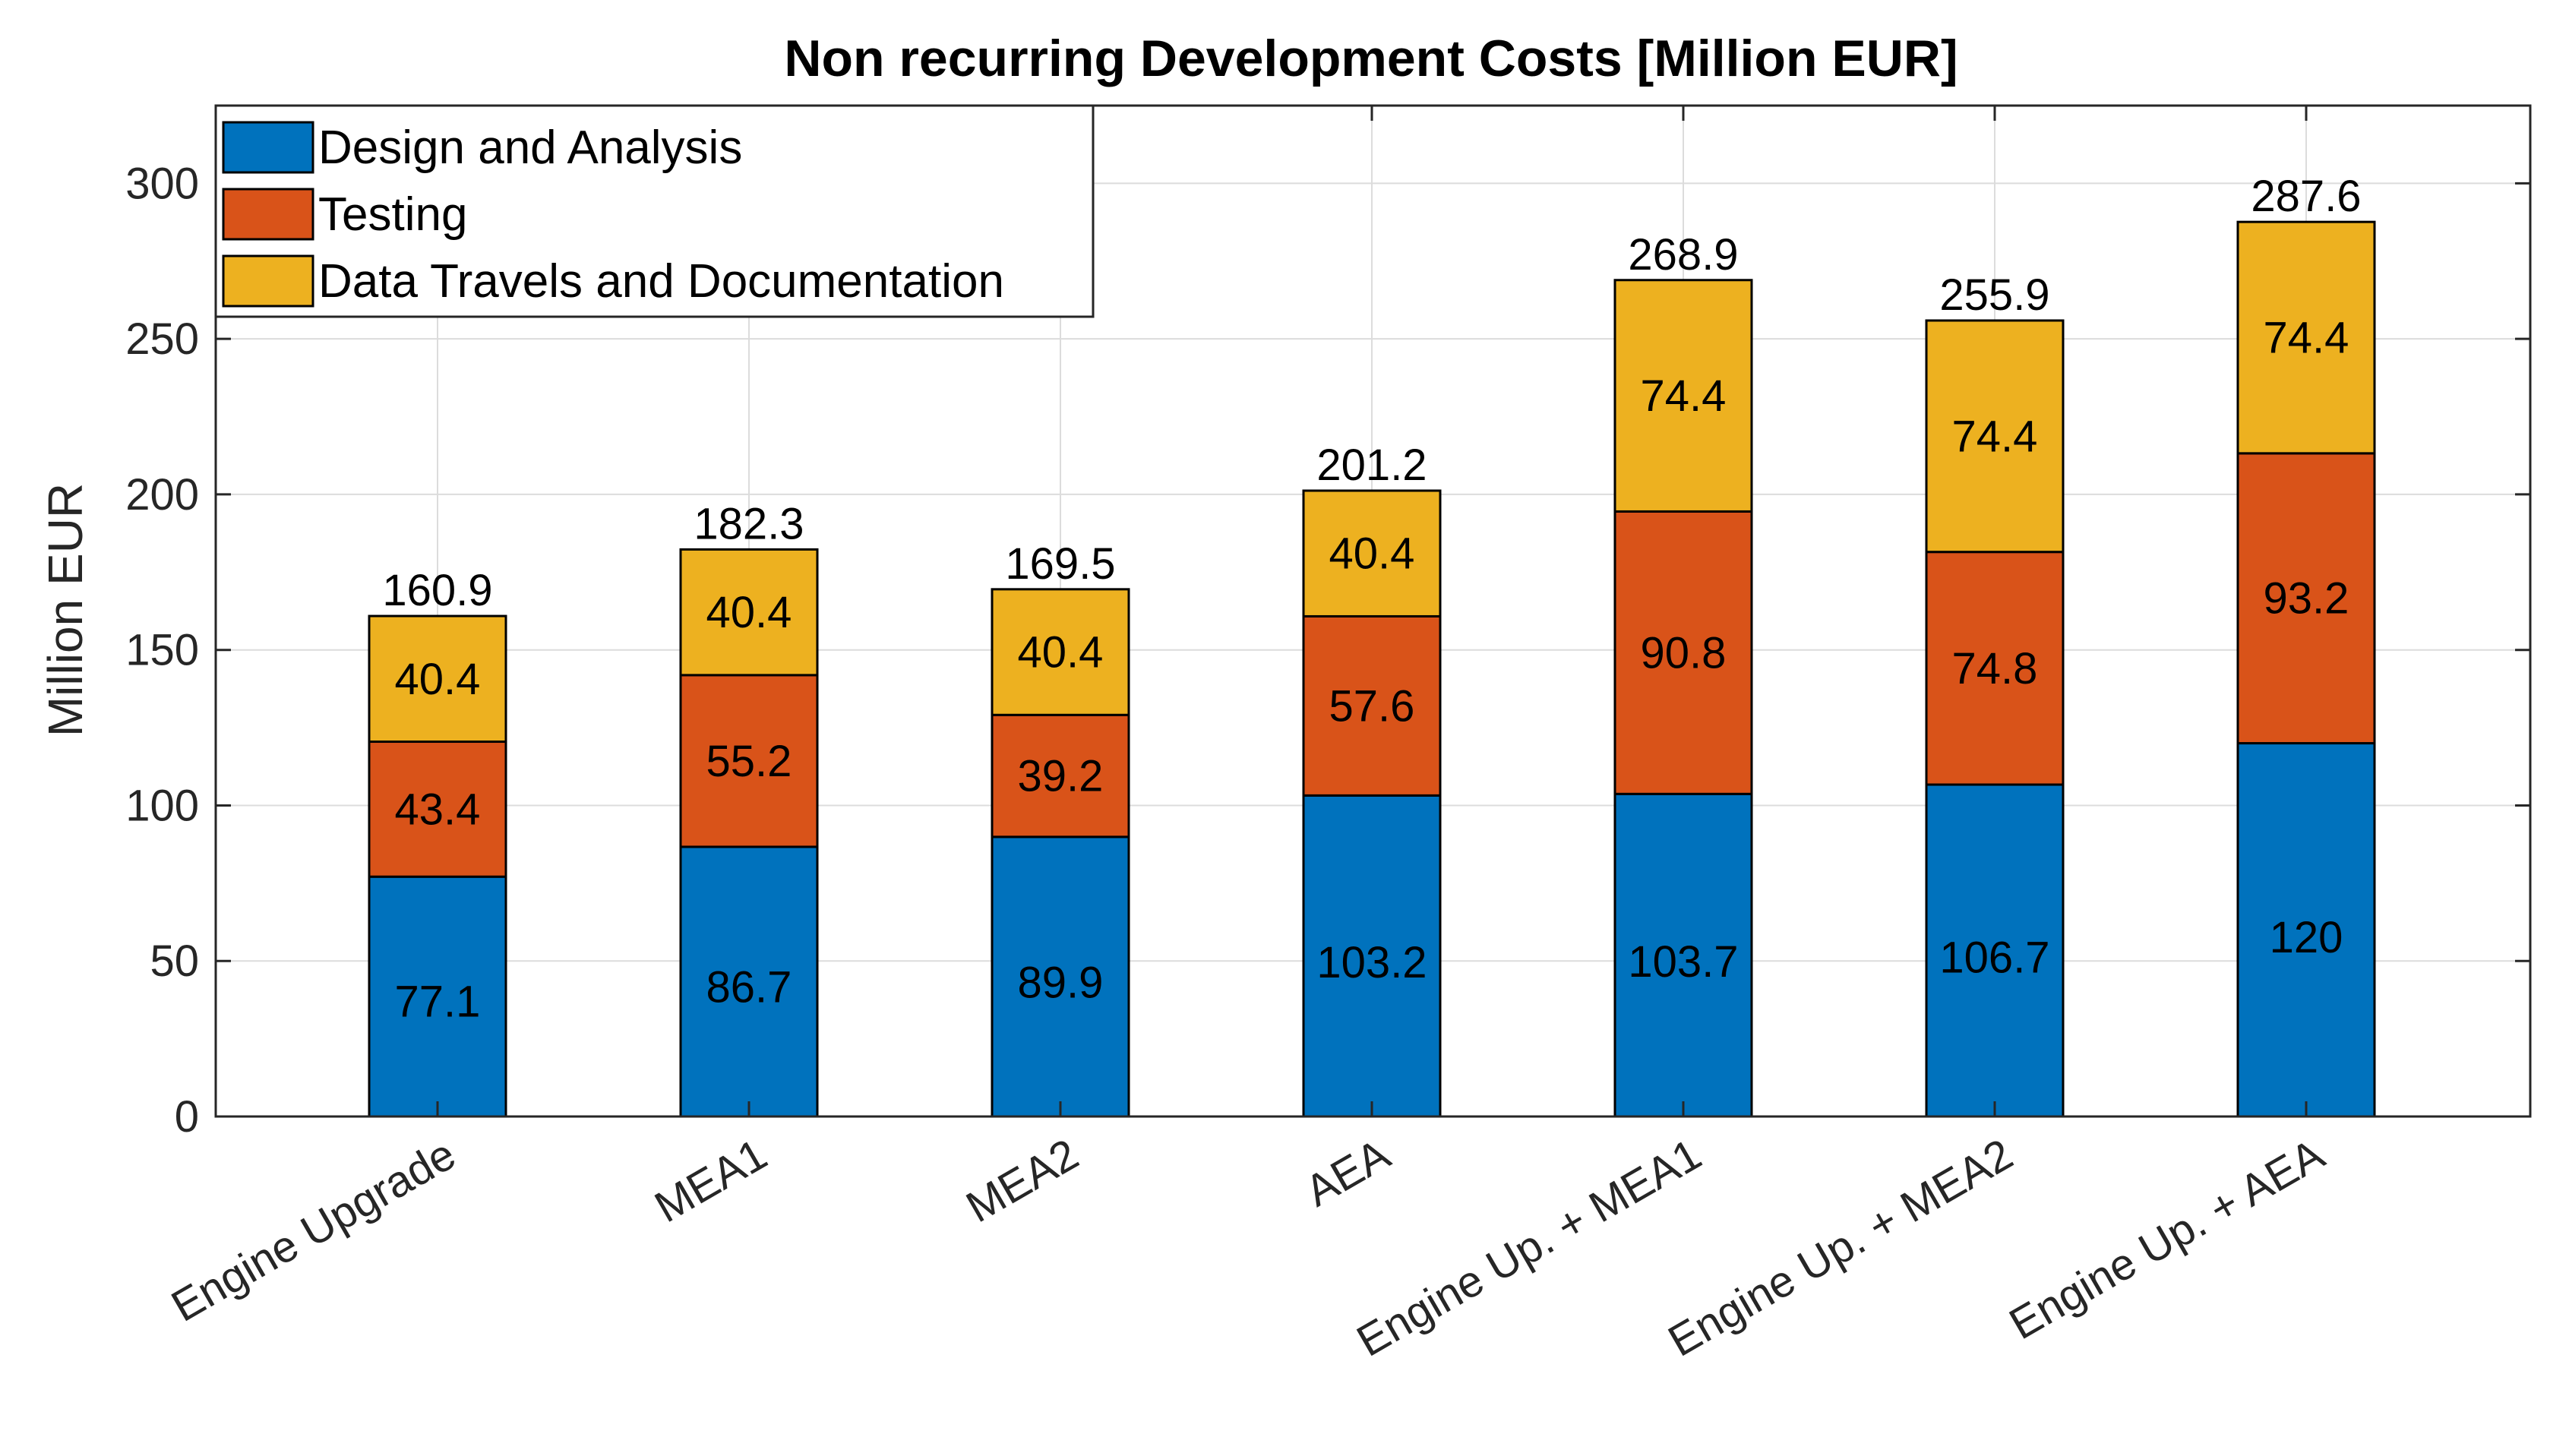 Image resolution: width=2550 pixels, height=1456 pixels. Describe the element at coordinates (438, 1001) in the screenshot. I see `segment-label: 77.1` at that location.